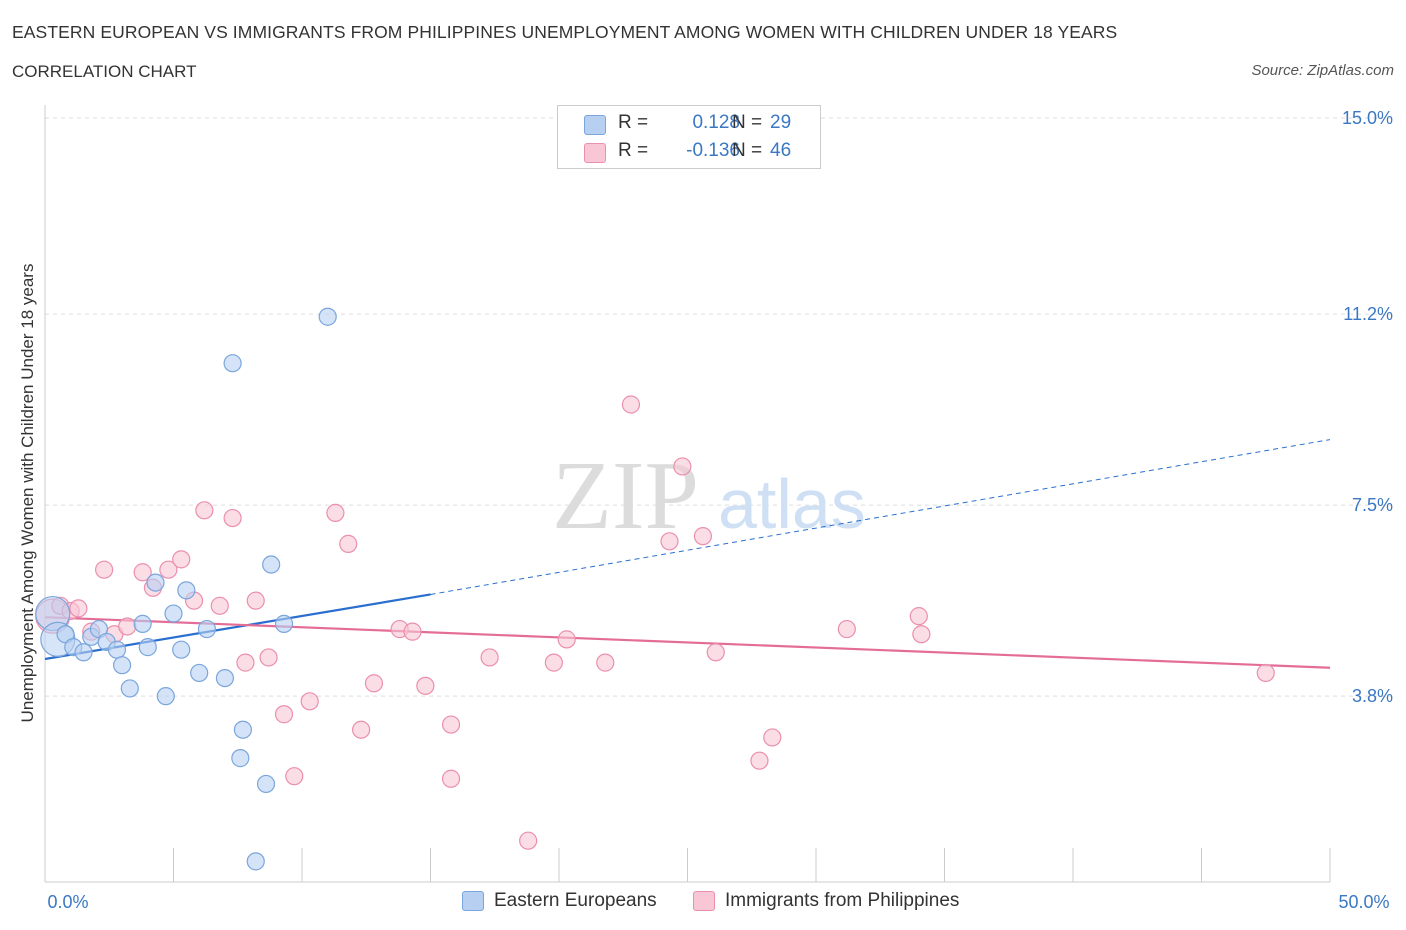  I want to click on legend-n-value: 29, so click(781, 122).